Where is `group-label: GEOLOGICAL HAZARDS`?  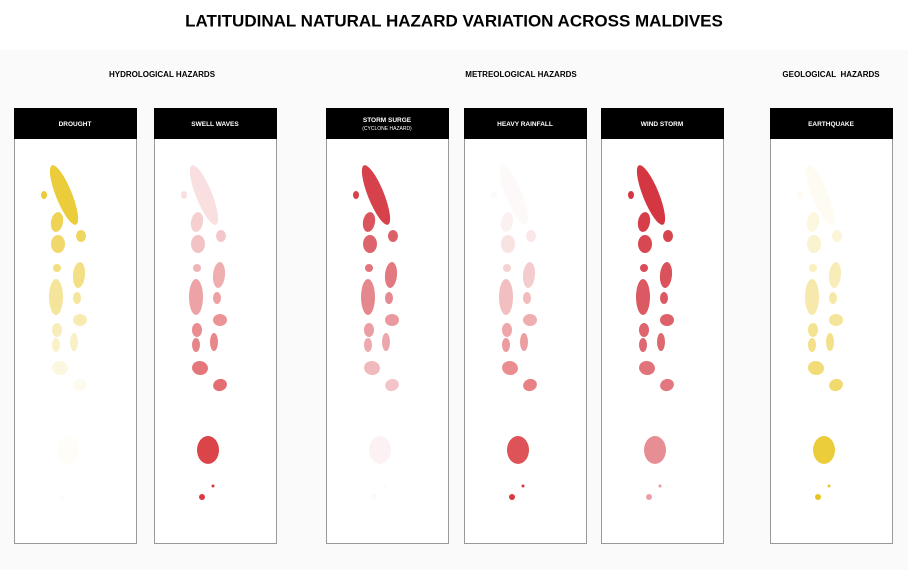
group-label: GEOLOGICAL HAZARDS is located at coordinates (831, 74).